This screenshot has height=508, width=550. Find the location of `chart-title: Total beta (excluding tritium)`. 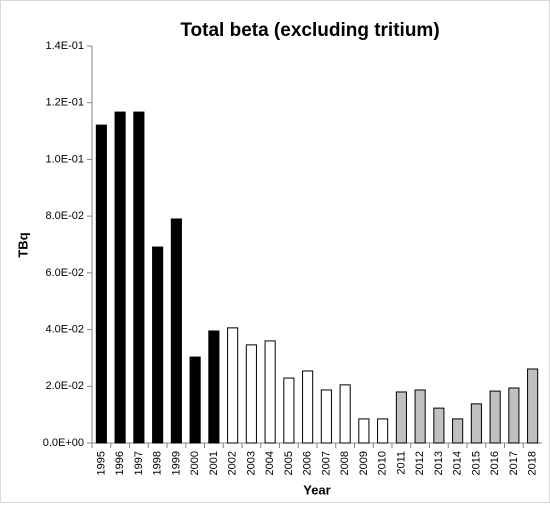

chart-title: Total beta (excluding tritium) is located at coordinates (309, 30).